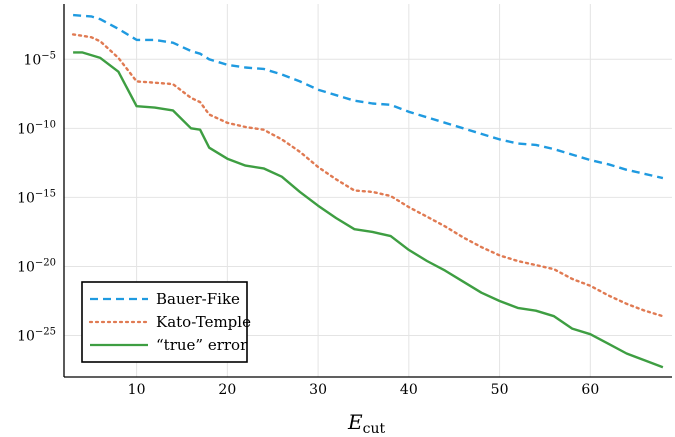 The image size is (675, 437). Describe the element at coordinates (198, 299) in the screenshot. I see `legend-label-bauer-fike: Bauer-Fike` at that location.